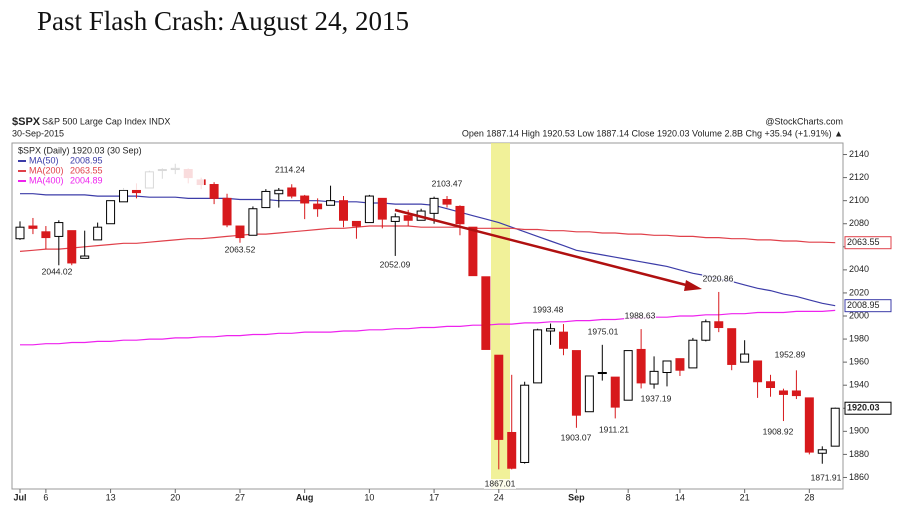  Describe the element at coordinates (859, 385) in the screenshot. I see `y-tick-label: 1940` at that location.